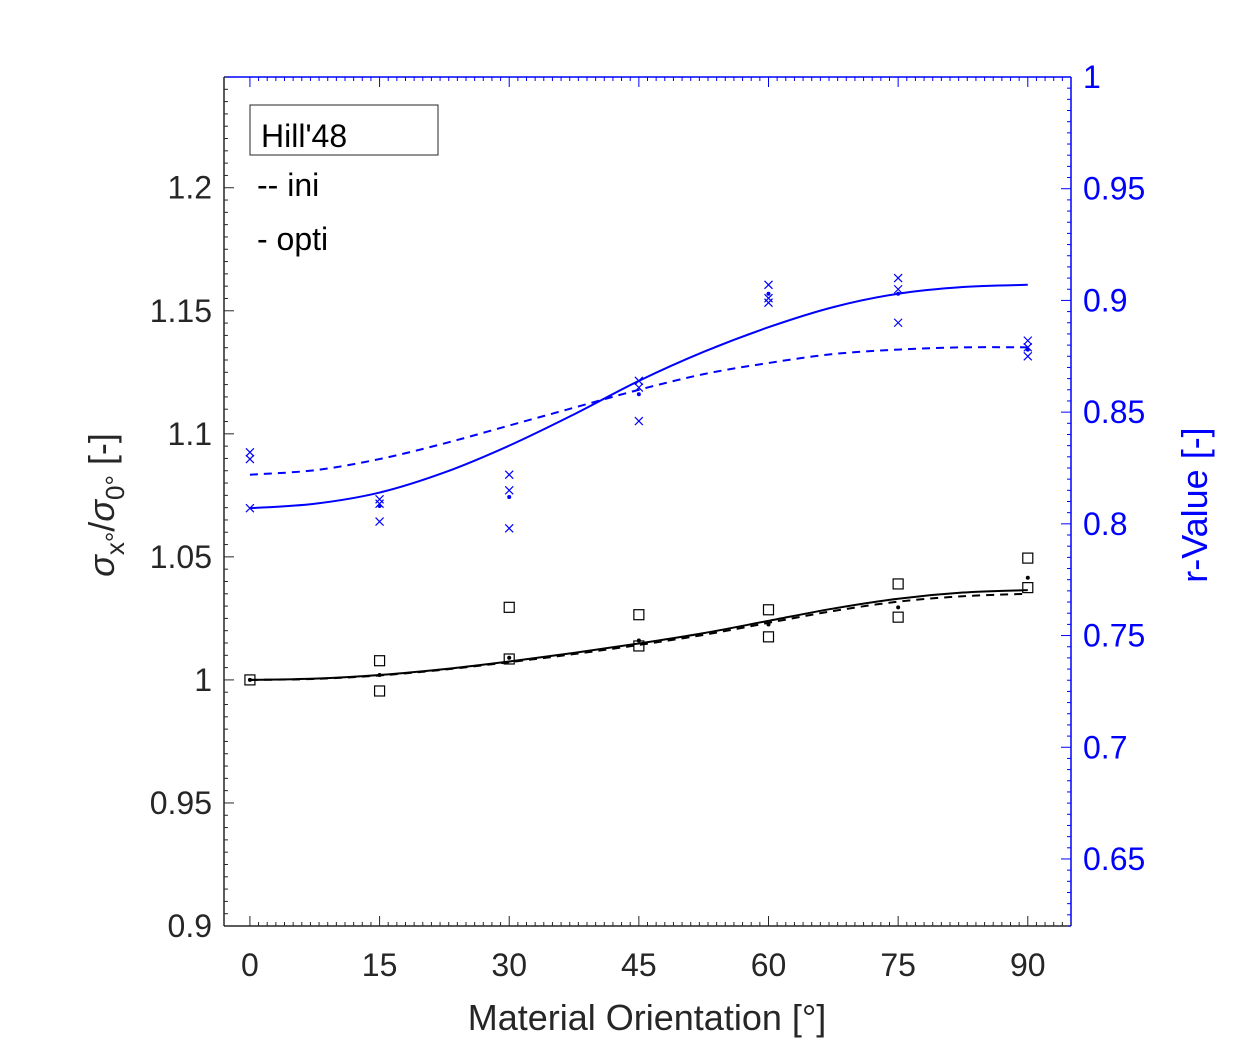 The height and width of the screenshot is (1046, 1250). I want to click on y-right-tick-label: 0.85, so click(1114, 412).